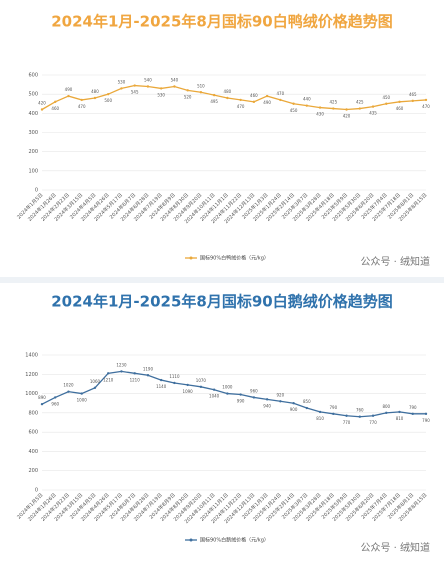 The height and width of the screenshot is (561, 444). Describe the element at coordinates (214, 101) in the screenshot. I see `data-label: 495` at that location.